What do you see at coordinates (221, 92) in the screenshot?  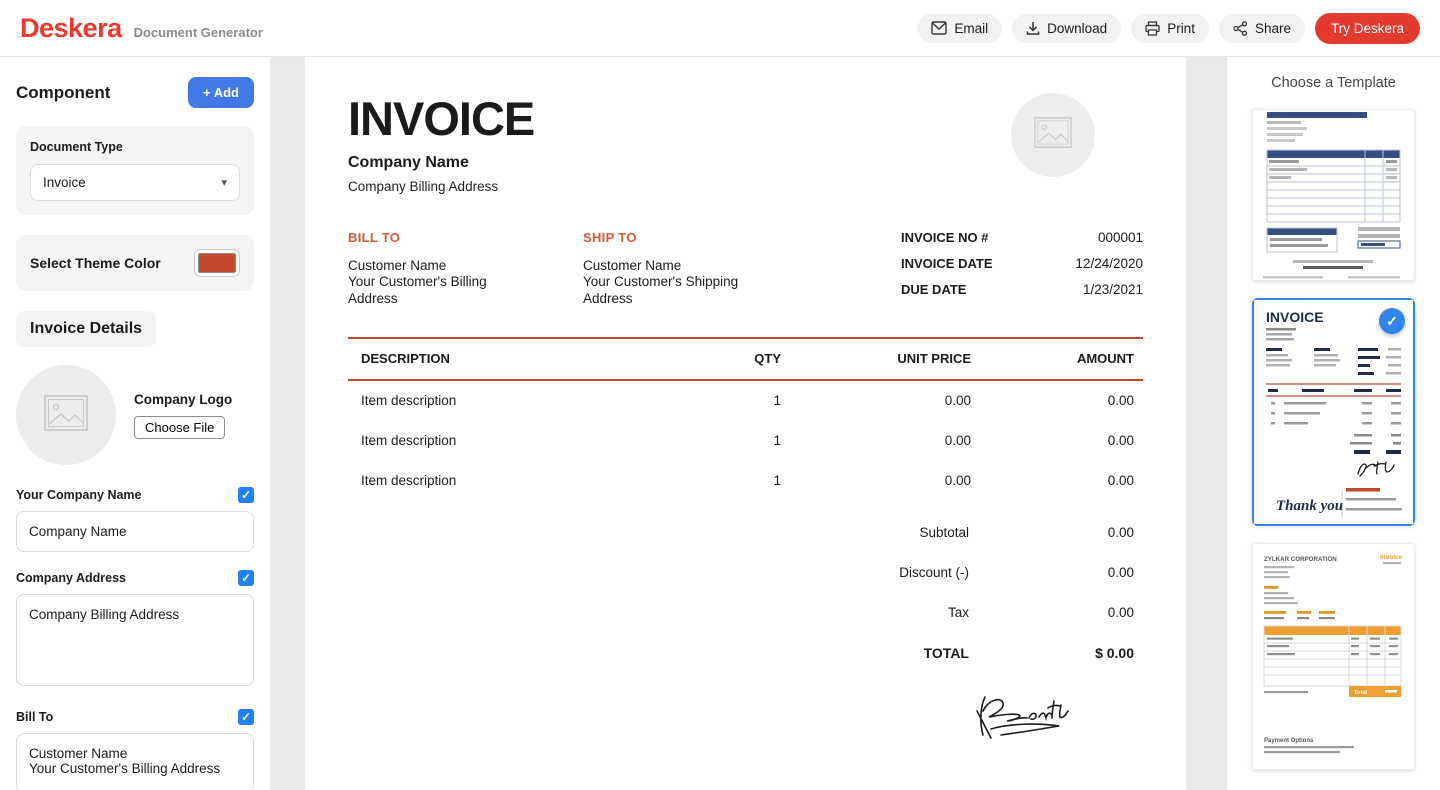 I see `add-component-button: + Add` at bounding box center [221, 92].